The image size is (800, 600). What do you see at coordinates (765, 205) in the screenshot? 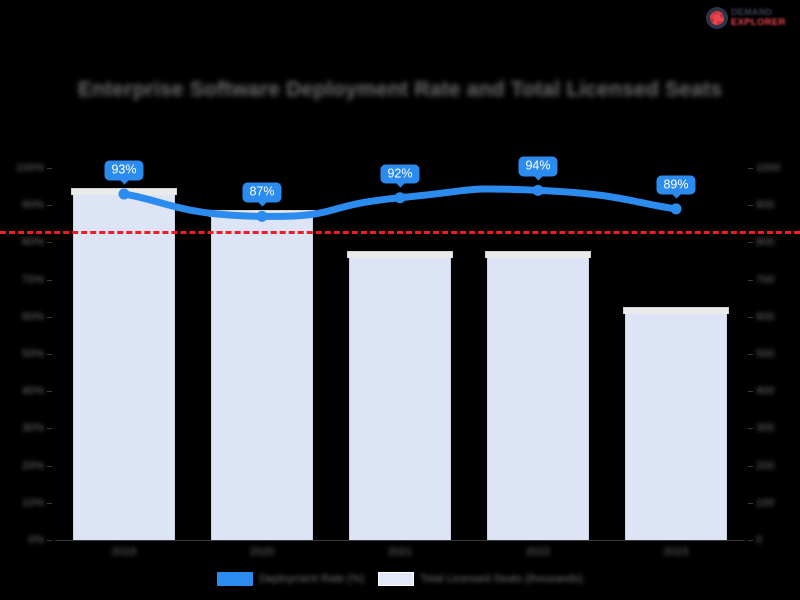
I see `tick-label: 900` at bounding box center [765, 205].